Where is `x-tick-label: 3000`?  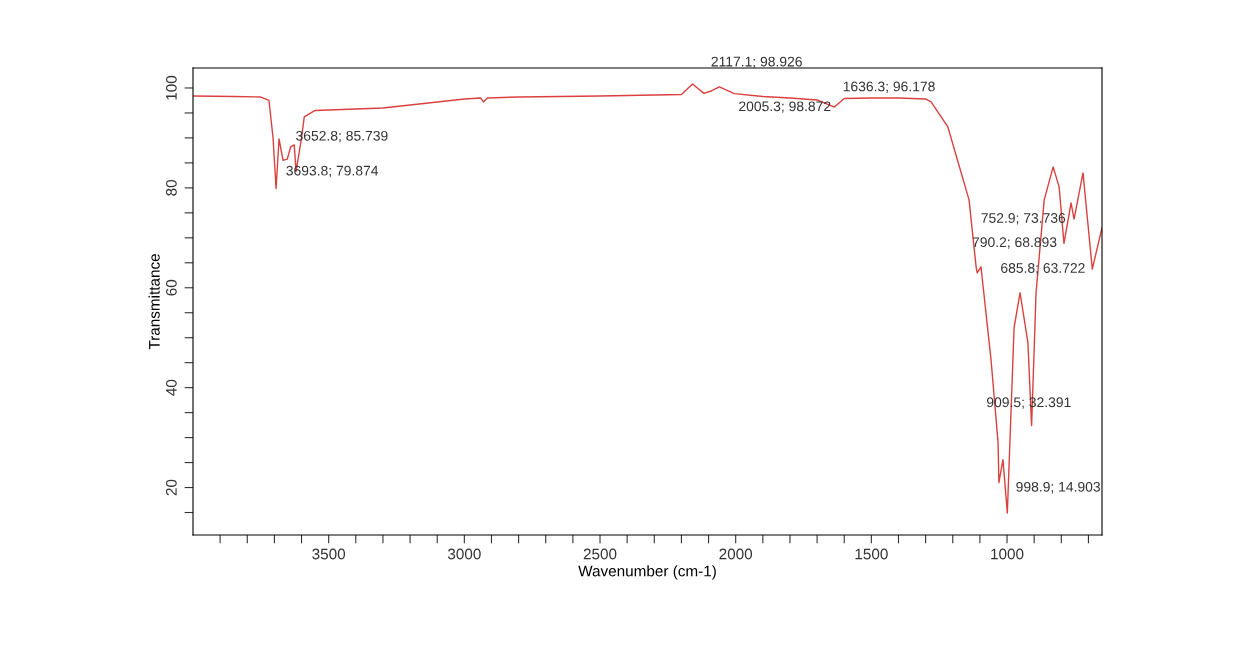
x-tick-label: 3000 is located at coordinates (464, 554).